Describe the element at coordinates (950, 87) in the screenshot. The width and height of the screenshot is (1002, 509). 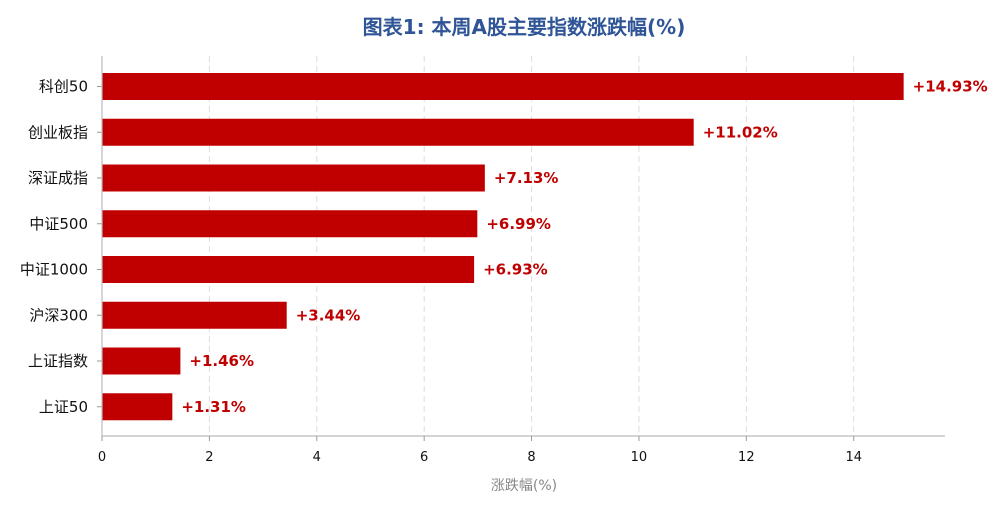
I see `value-label: +14.93%` at that location.